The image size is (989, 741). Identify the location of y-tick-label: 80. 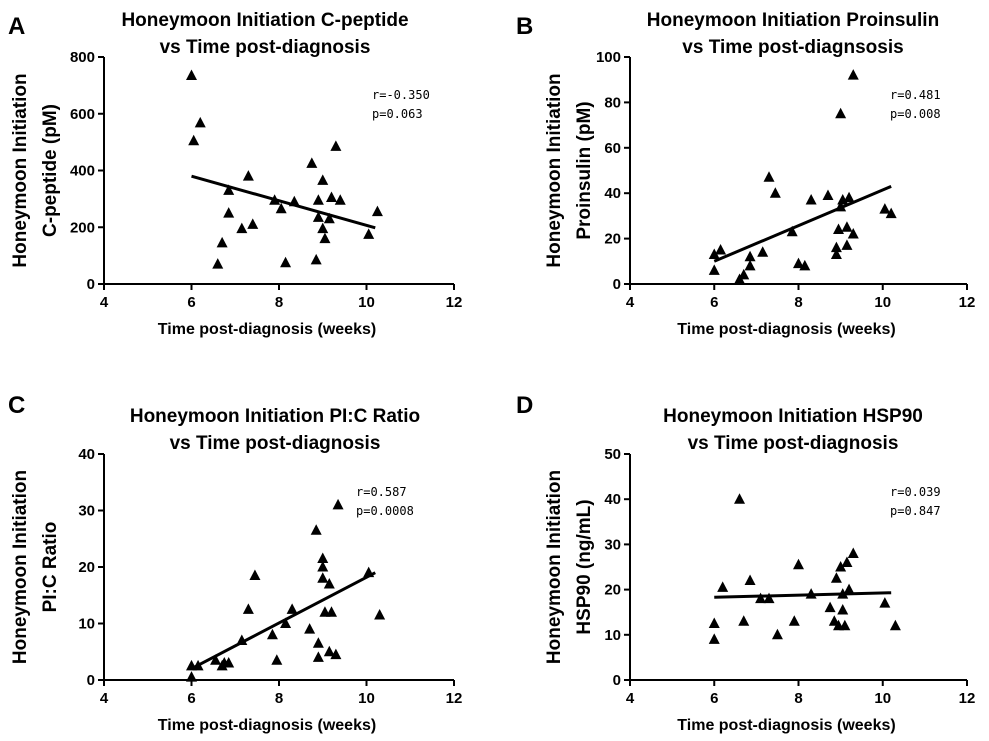
(612, 102).